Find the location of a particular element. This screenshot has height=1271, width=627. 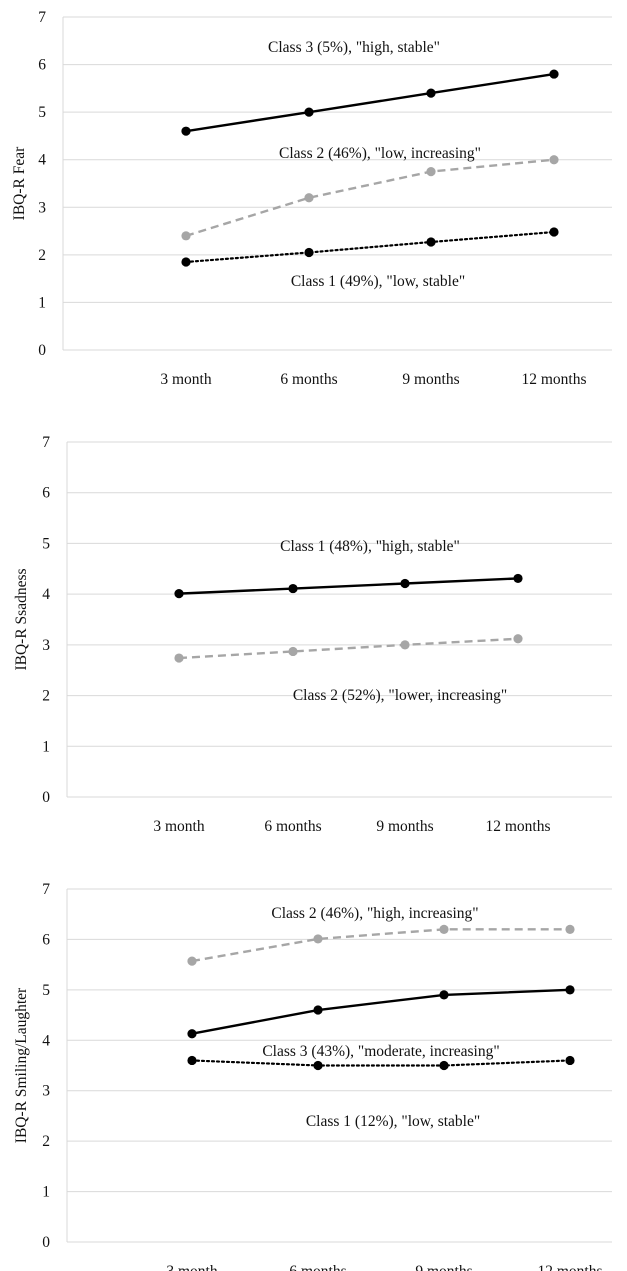

y-axis-label: IBQ-R Ssadness is located at coordinates (21, 619).